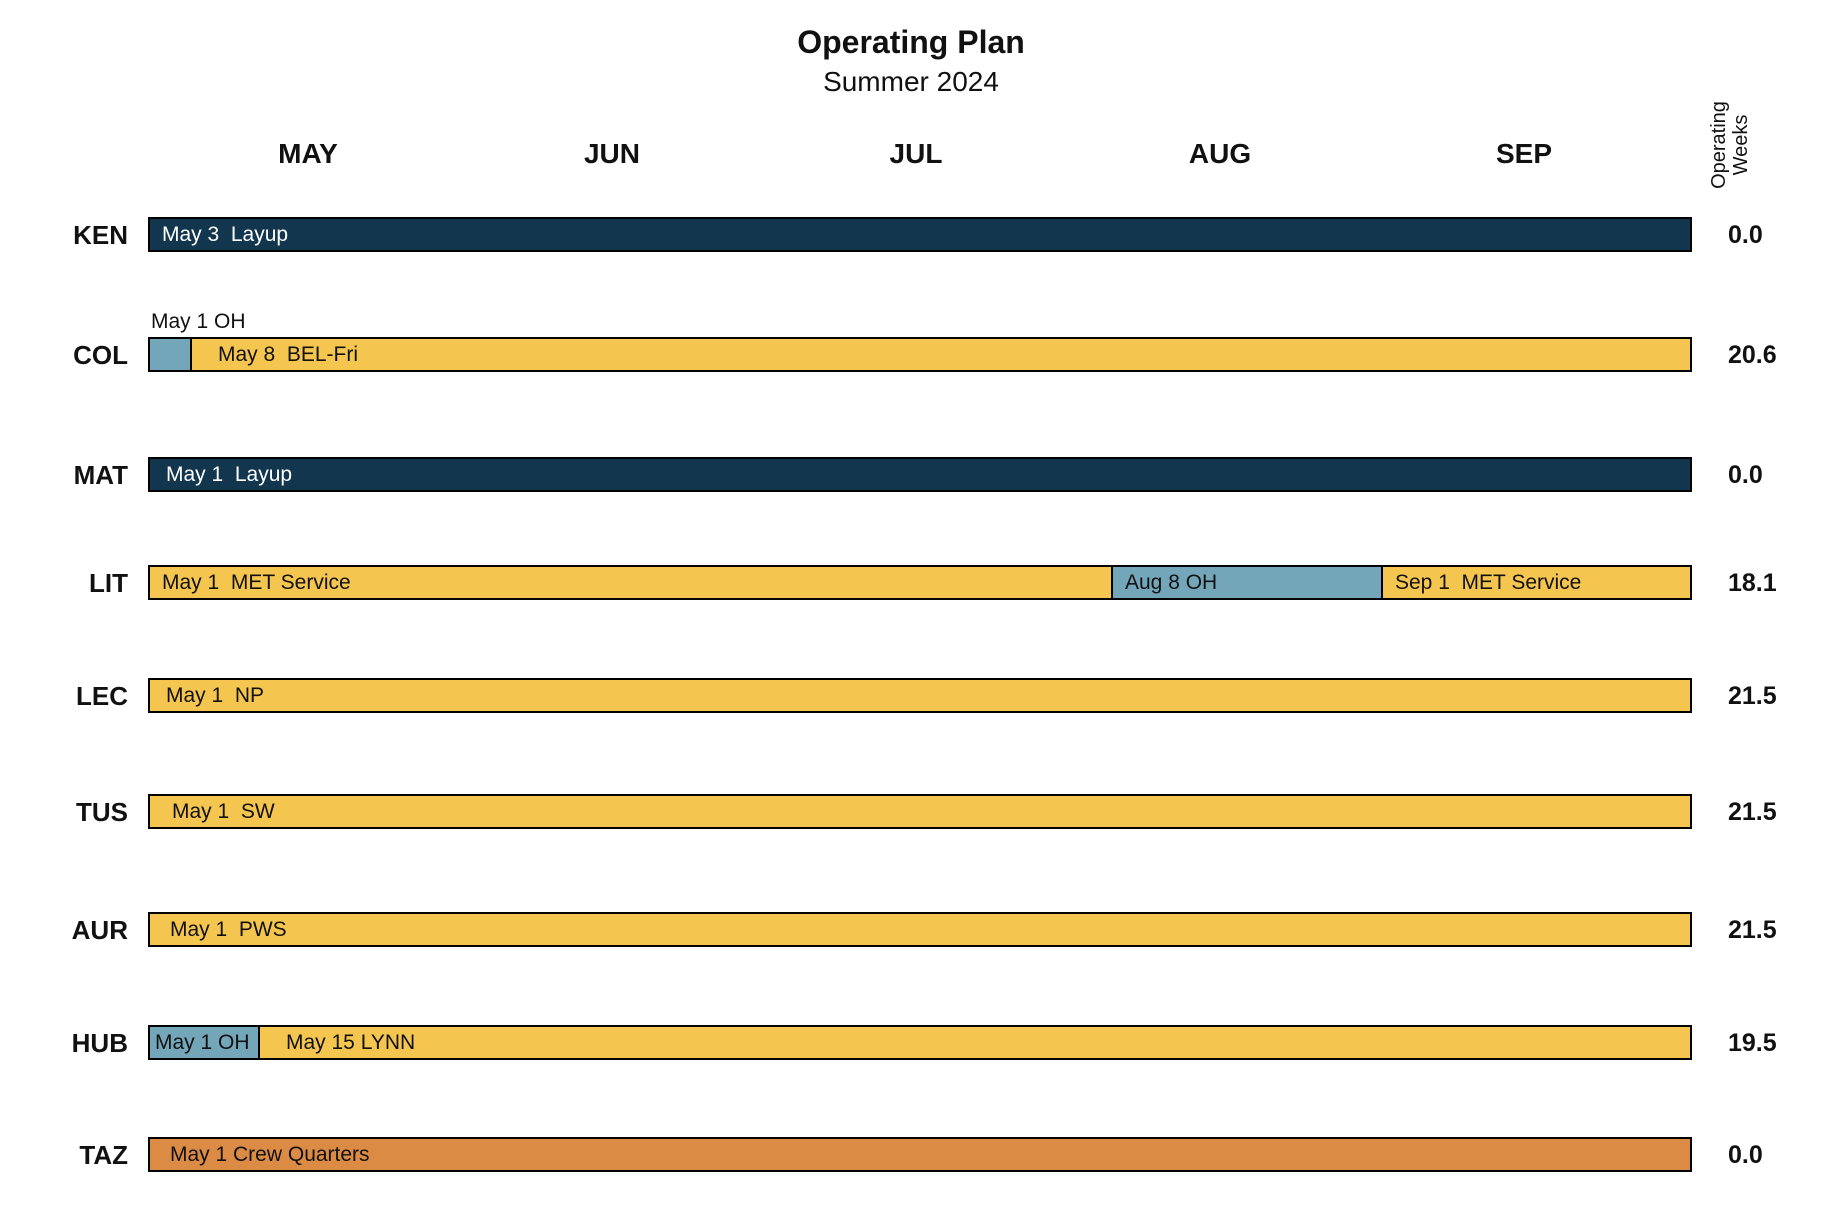  I want to click on segment-label: Aug 8 OH, so click(1171, 582).